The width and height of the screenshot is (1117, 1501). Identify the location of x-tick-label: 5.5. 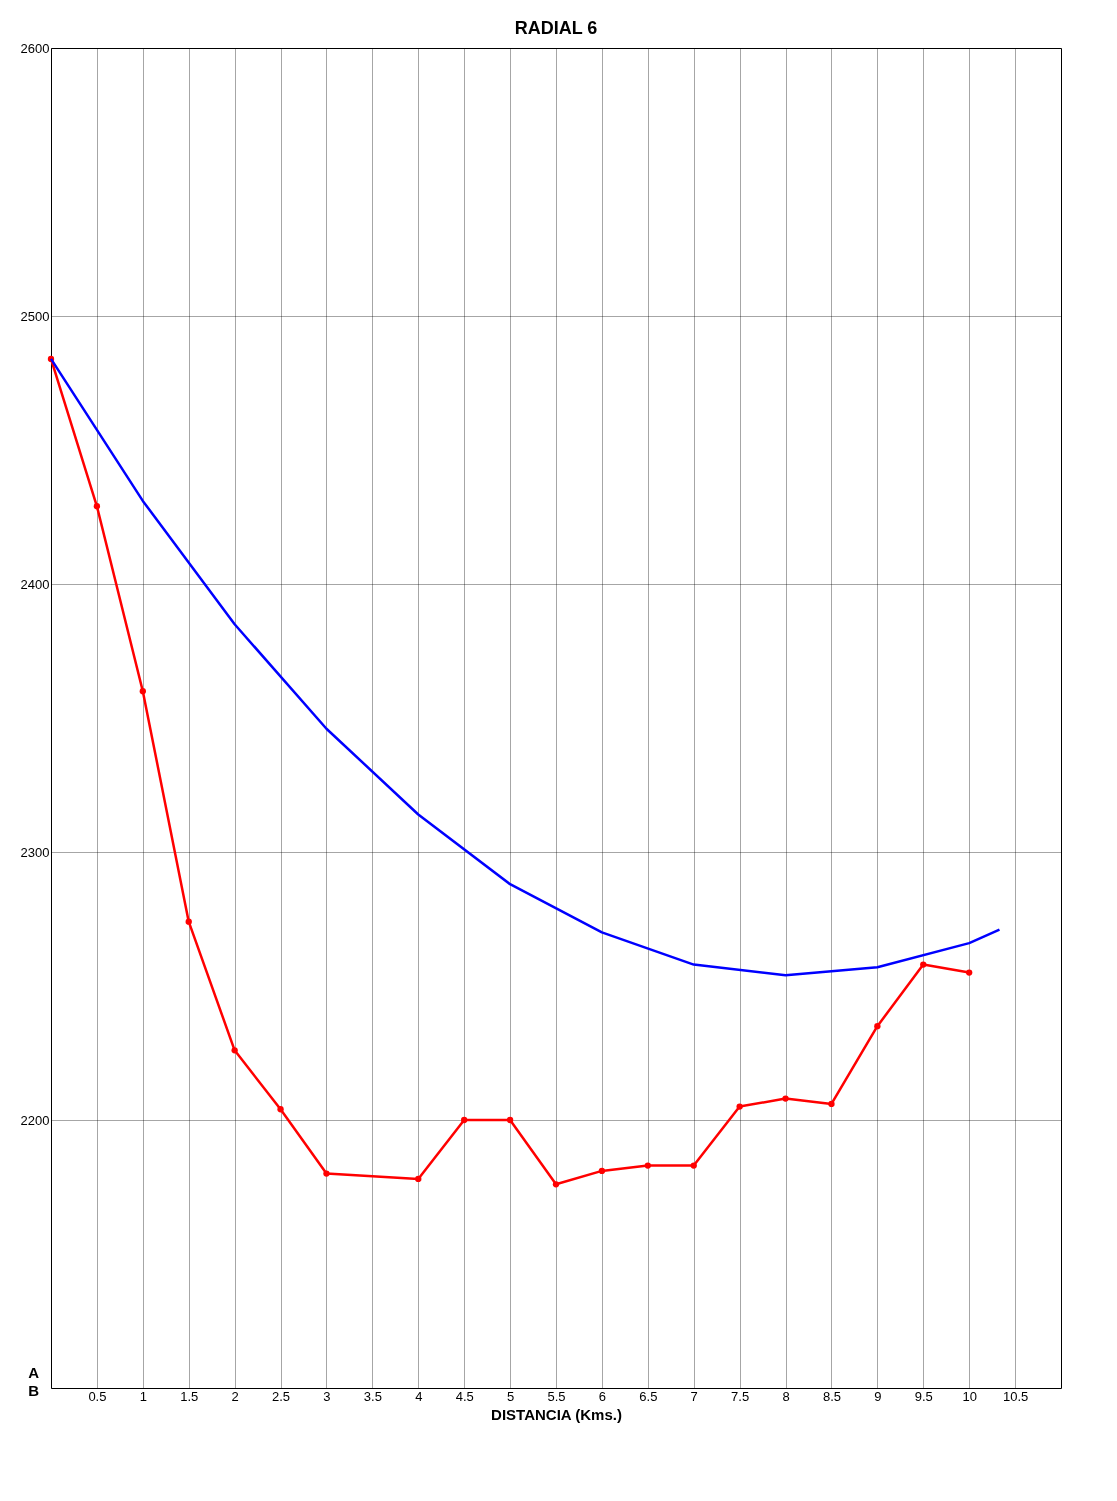
(556, 1396).